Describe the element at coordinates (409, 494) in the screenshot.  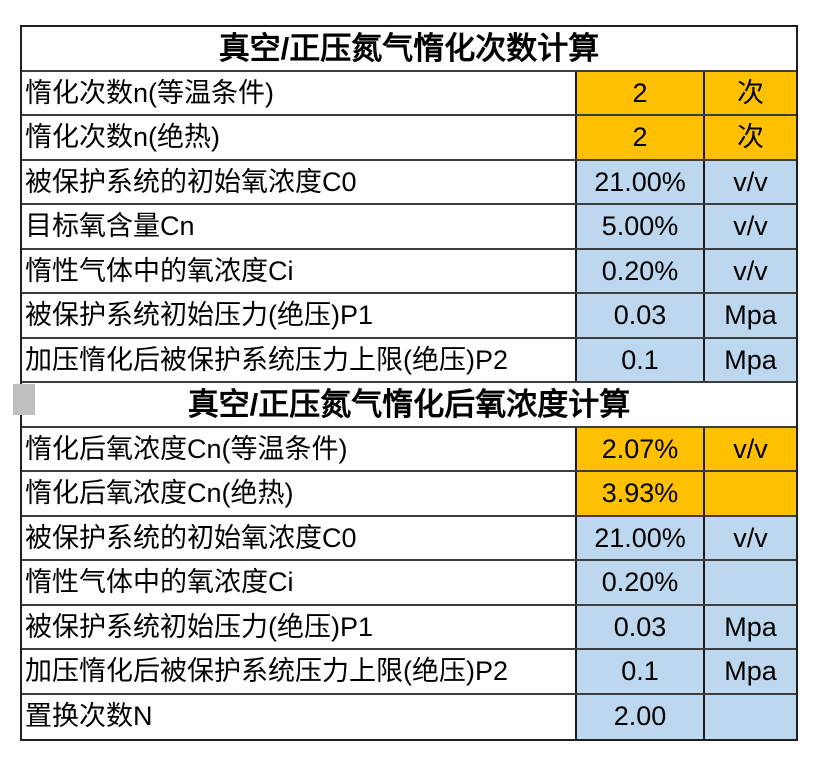
I see `table-row-post-inert-oxygen-adiabatic: 惰化后氧浓度Cn(绝热) 3.93%` at that location.